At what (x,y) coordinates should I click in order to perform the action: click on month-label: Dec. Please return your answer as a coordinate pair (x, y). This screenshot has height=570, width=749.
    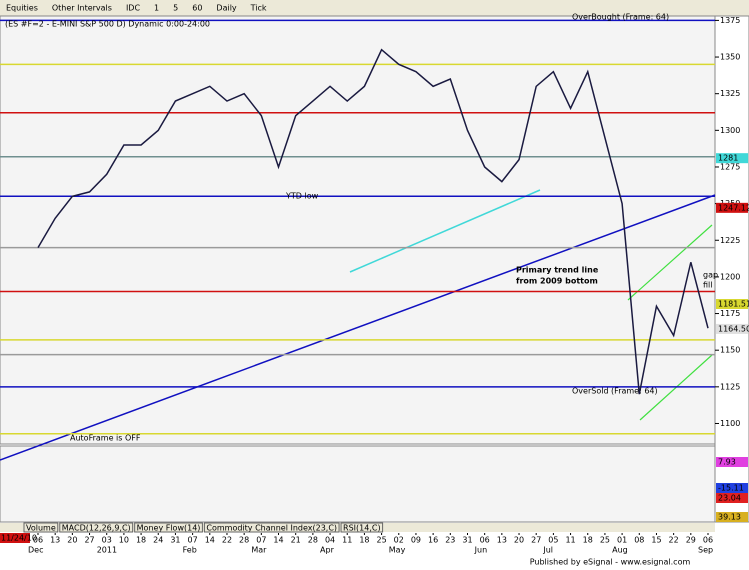
    Looking at the image, I should click on (35, 550).